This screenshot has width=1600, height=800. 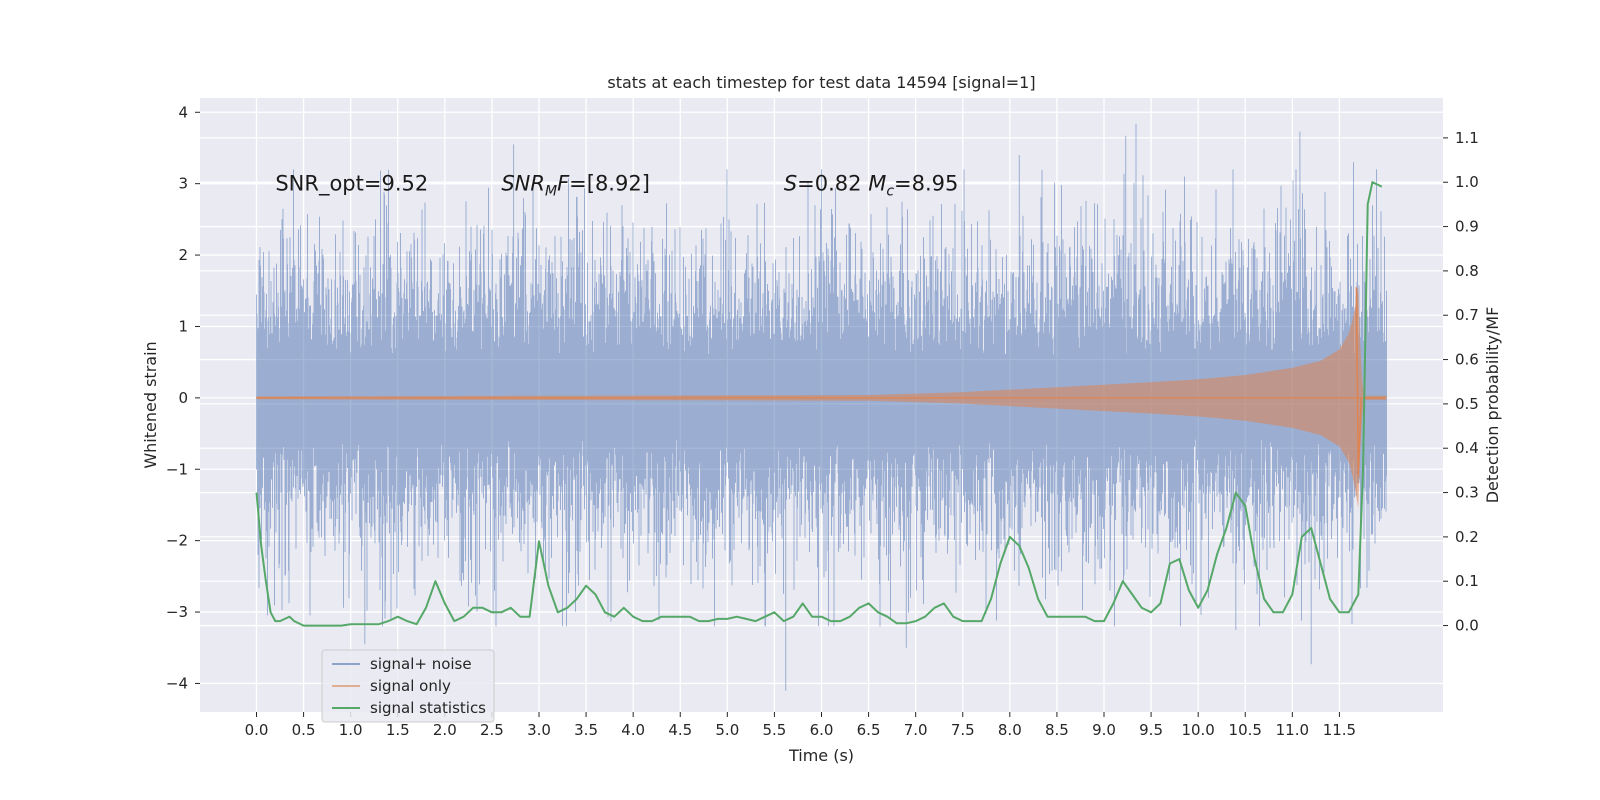 What do you see at coordinates (428, 708) in the screenshot?
I see `legend-label: signal statistics` at bounding box center [428, 708].